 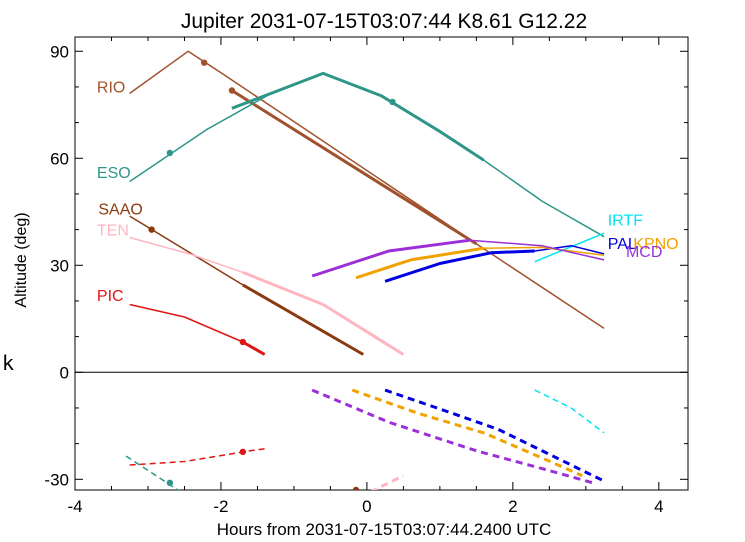 What do you see at coordinates (59, 158) in the screenshot?
I see `y-tick-label: 60` at bounding box center [59, 158].